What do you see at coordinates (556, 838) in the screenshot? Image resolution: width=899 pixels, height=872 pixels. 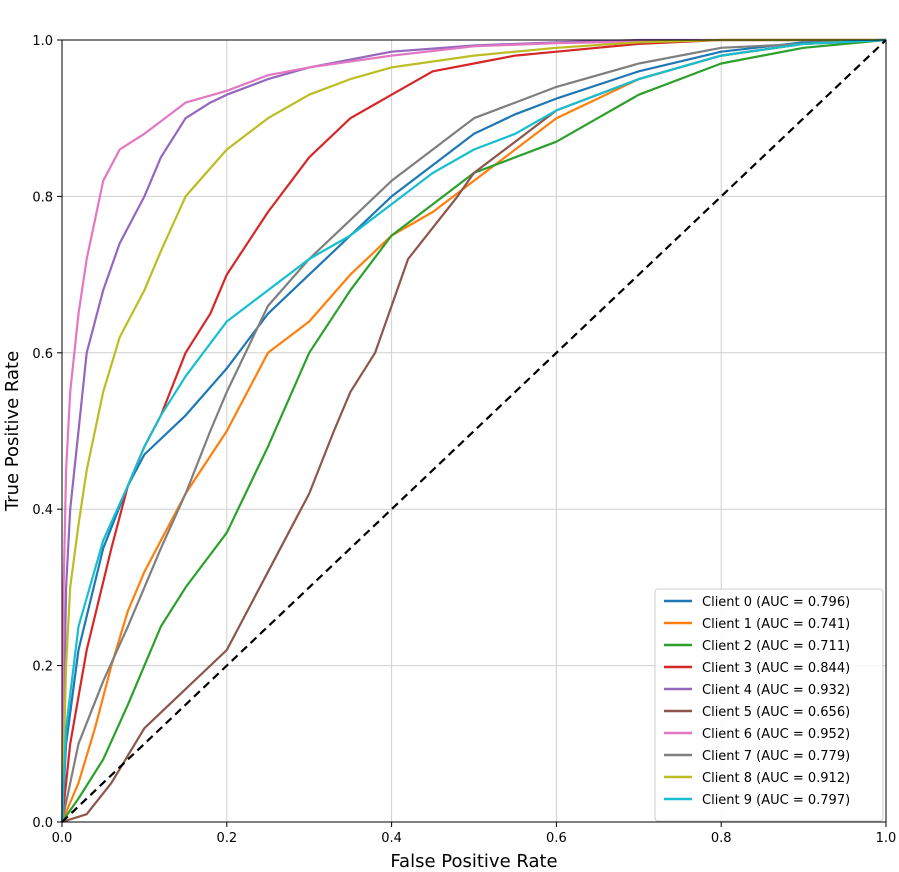 I see `x-tick-label: 0.6` at bounding box center [556, 838].